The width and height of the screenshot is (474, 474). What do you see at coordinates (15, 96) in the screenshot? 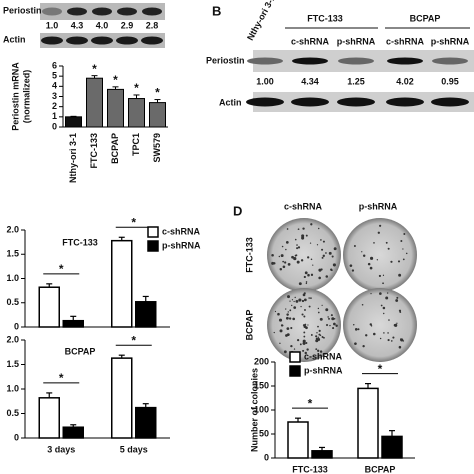
I see `y-axis-label: Periostin mRNA` at bounding box center [15, 96].